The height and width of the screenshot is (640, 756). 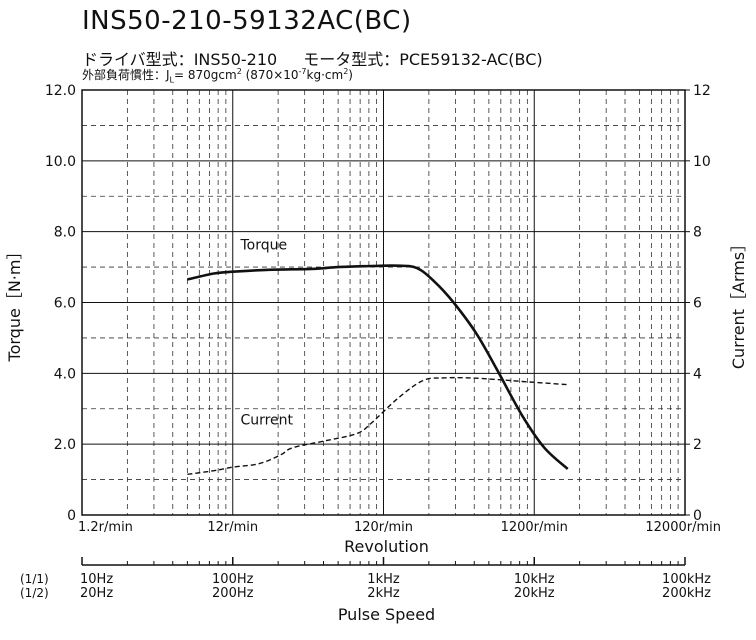 What do you see at coordinates (697, 516) in the screenshot?
I see `y-right-tick-label: 0` at bounding box center [697, 516].